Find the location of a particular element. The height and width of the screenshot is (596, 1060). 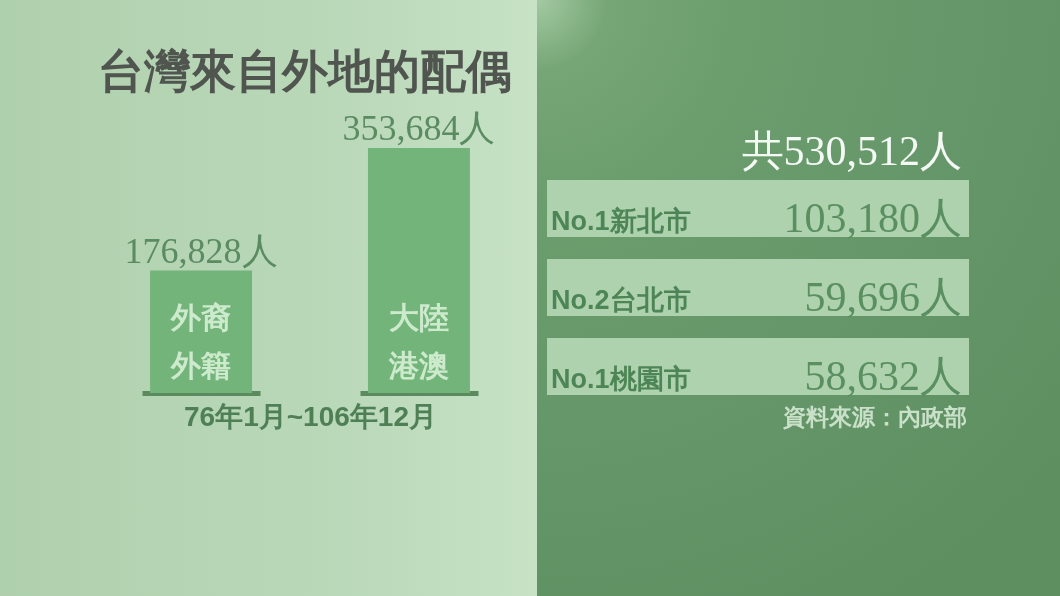

text: 58,632人 is located at coordinates (883, 376).